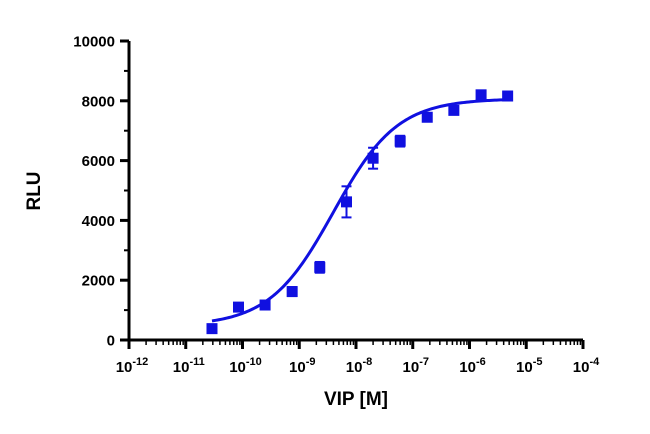  I want to click on x-tick-label: 10⁻⁸, so click(359, 366).